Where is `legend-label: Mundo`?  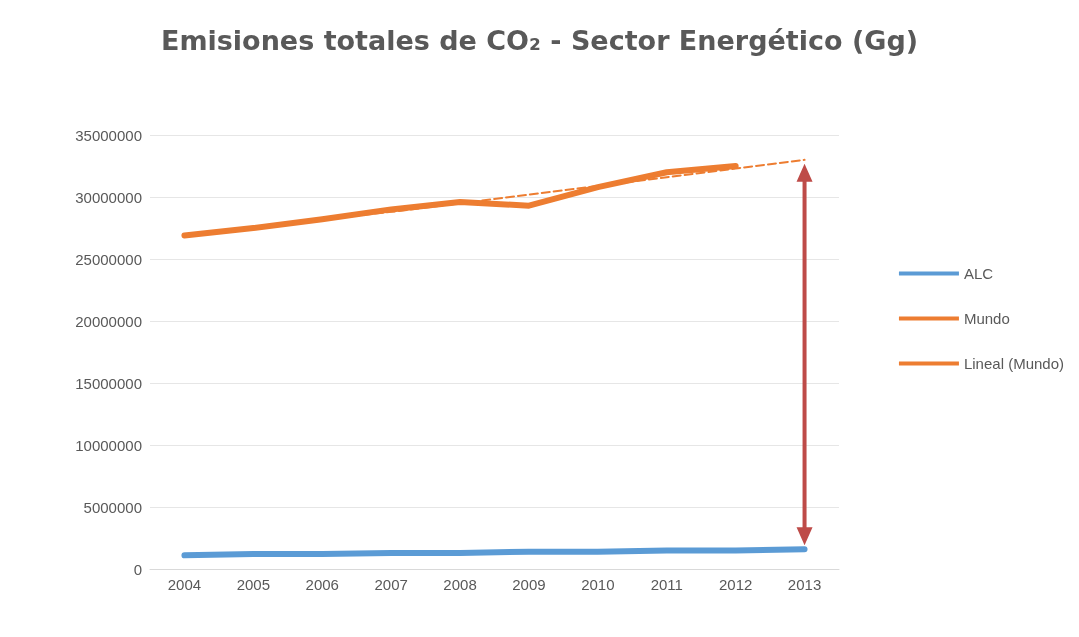
legend-label: Mundo is located at coordinates (986, 318).